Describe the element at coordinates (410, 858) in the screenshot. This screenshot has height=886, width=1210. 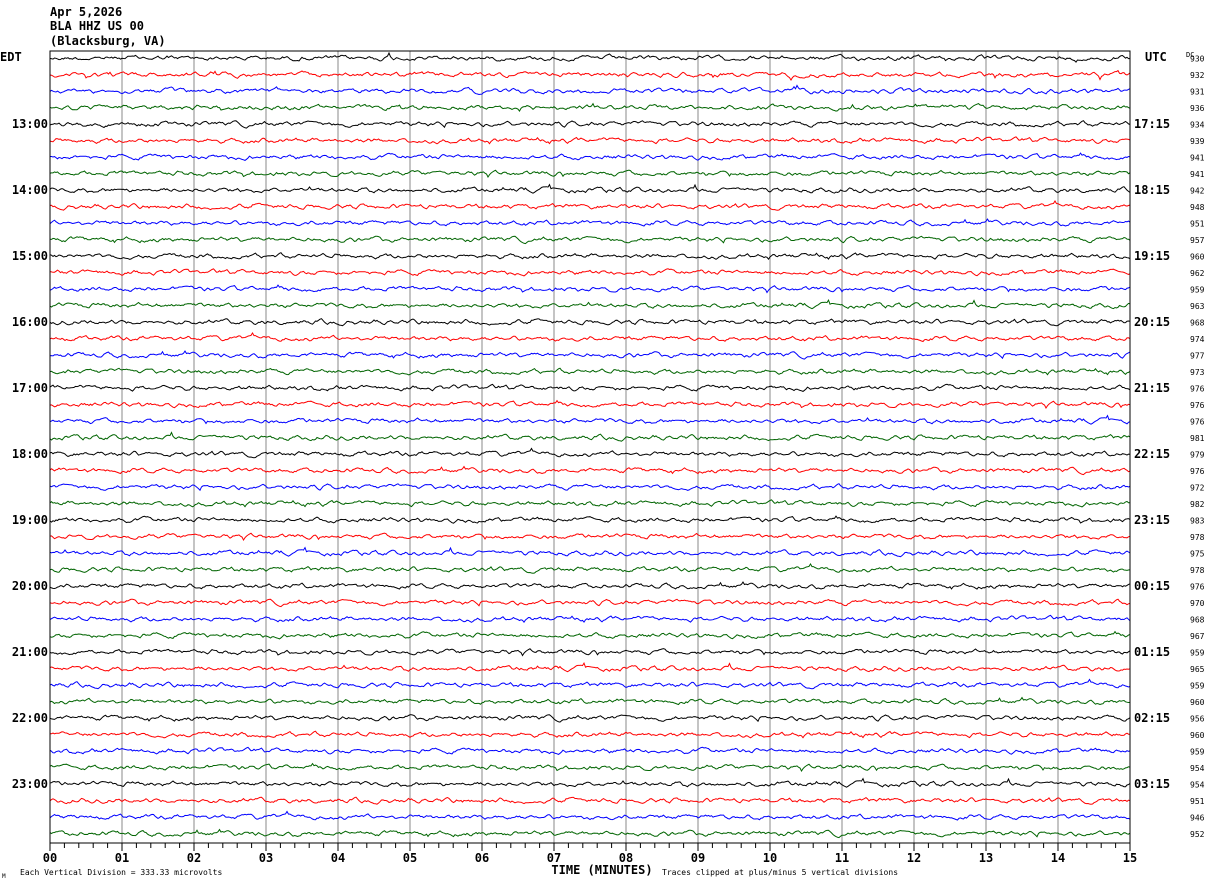
I see `x-tick-label: 05` at that location.